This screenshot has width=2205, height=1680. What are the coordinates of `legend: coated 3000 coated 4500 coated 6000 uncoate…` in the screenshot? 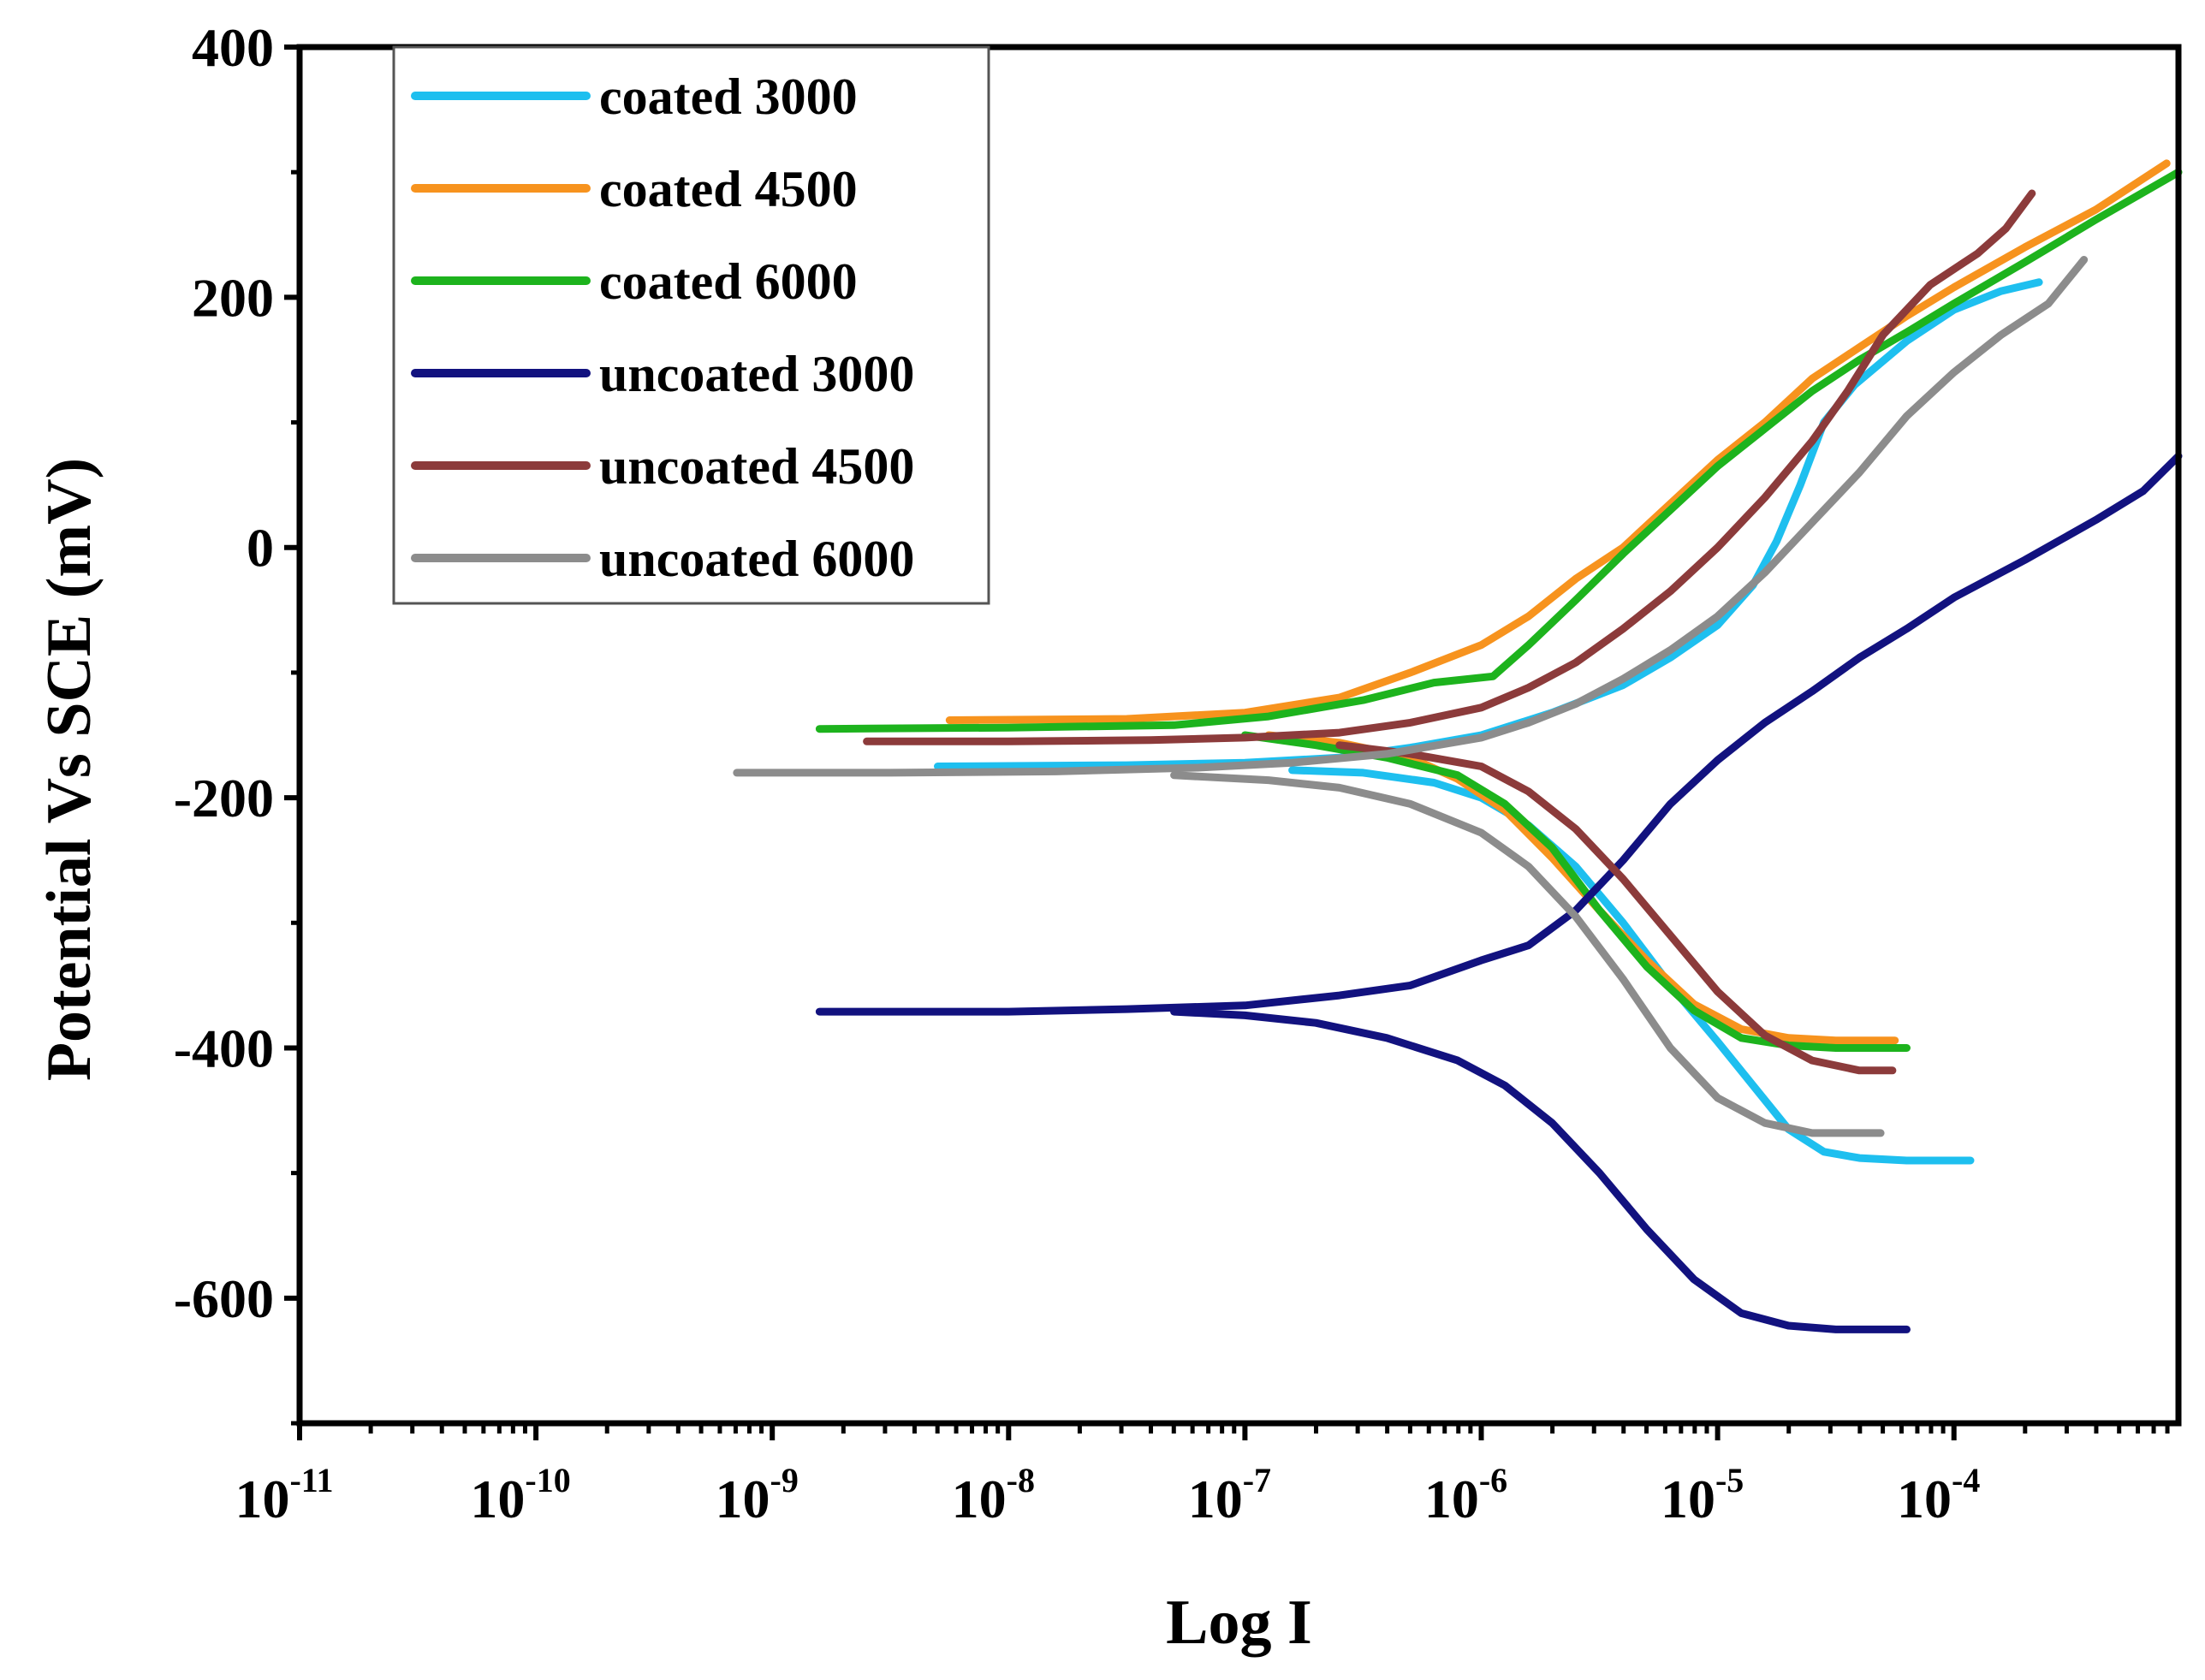 It's located at (691, 325).